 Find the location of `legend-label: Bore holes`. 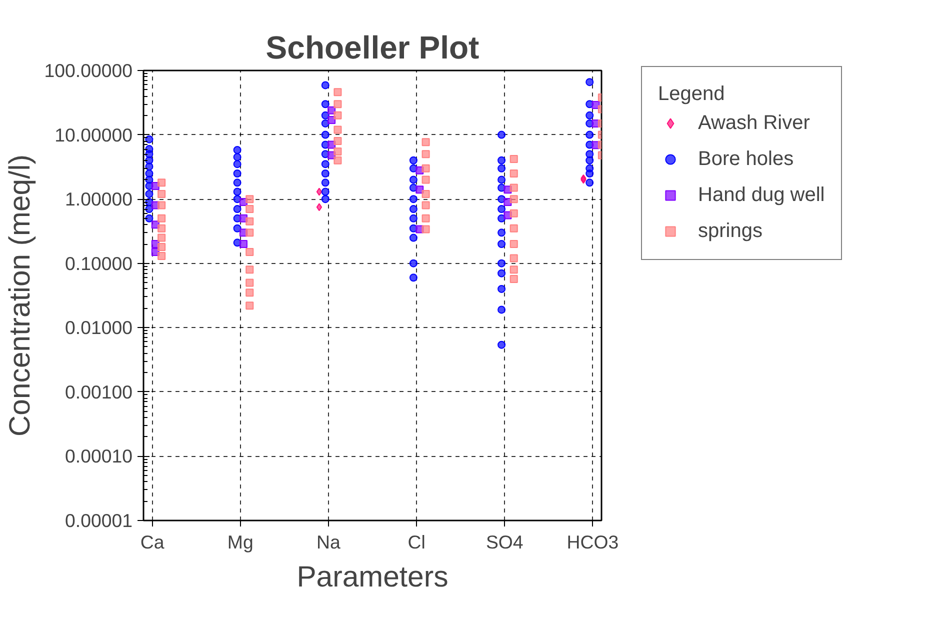

legend-label: Bore holes is located at coordinates (746, 159).